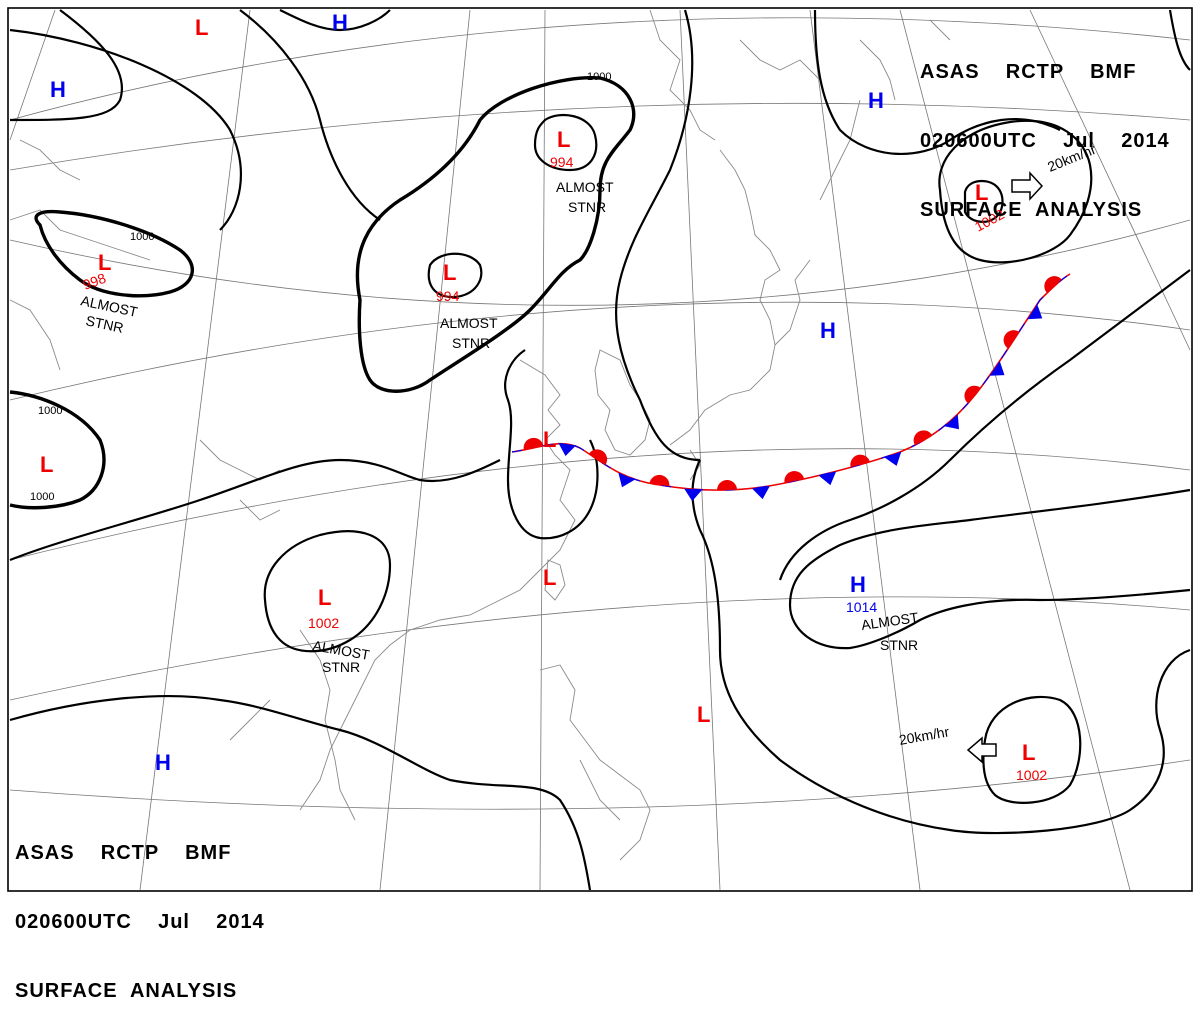 The height and width of the screenshot is (1026, 1200). I want to click on pressure-centre: H 1014 ALMOST STNR, so click(883, 612).